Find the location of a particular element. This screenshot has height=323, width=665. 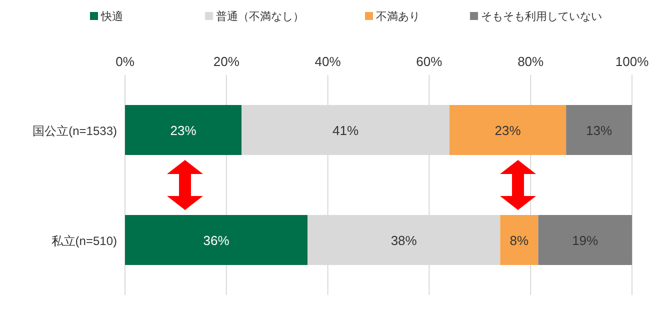

legend-label: そもそも利用していない is located at coordinates (541, 16).